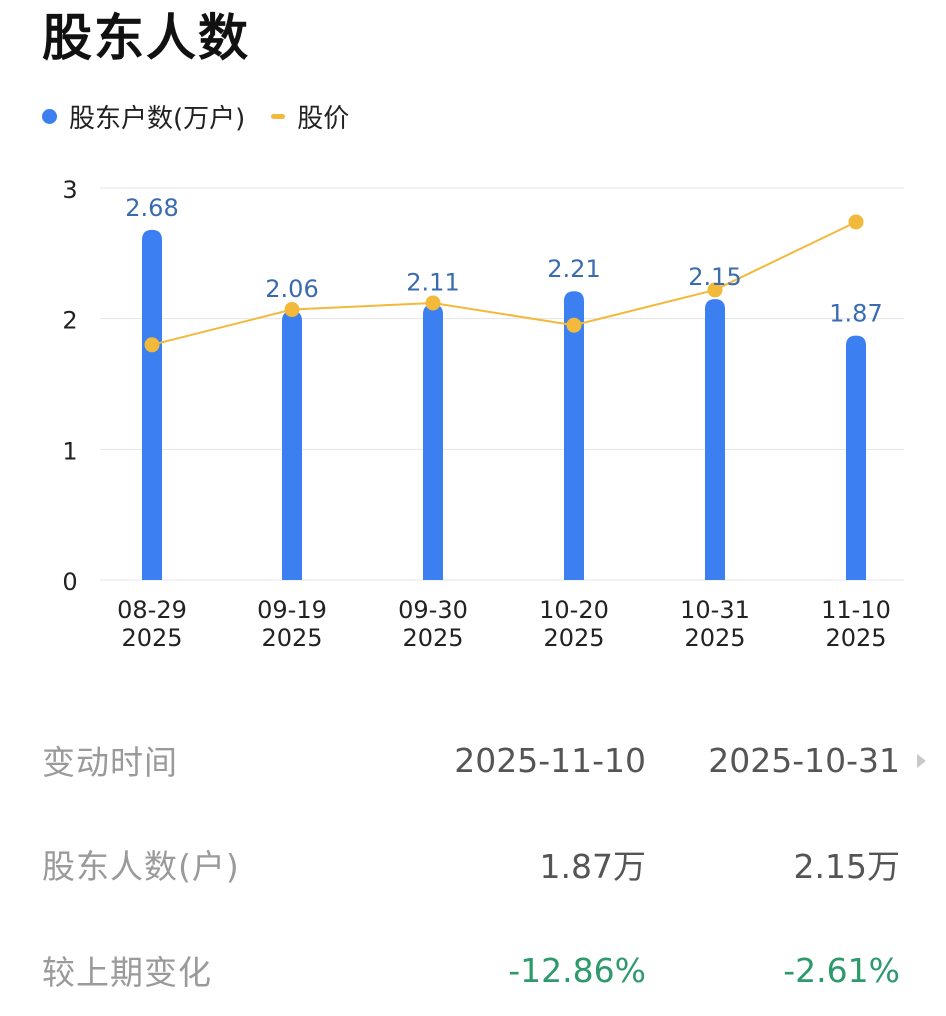  I want to click on row-value-latest: 2025-11-10, so click(550, 760).